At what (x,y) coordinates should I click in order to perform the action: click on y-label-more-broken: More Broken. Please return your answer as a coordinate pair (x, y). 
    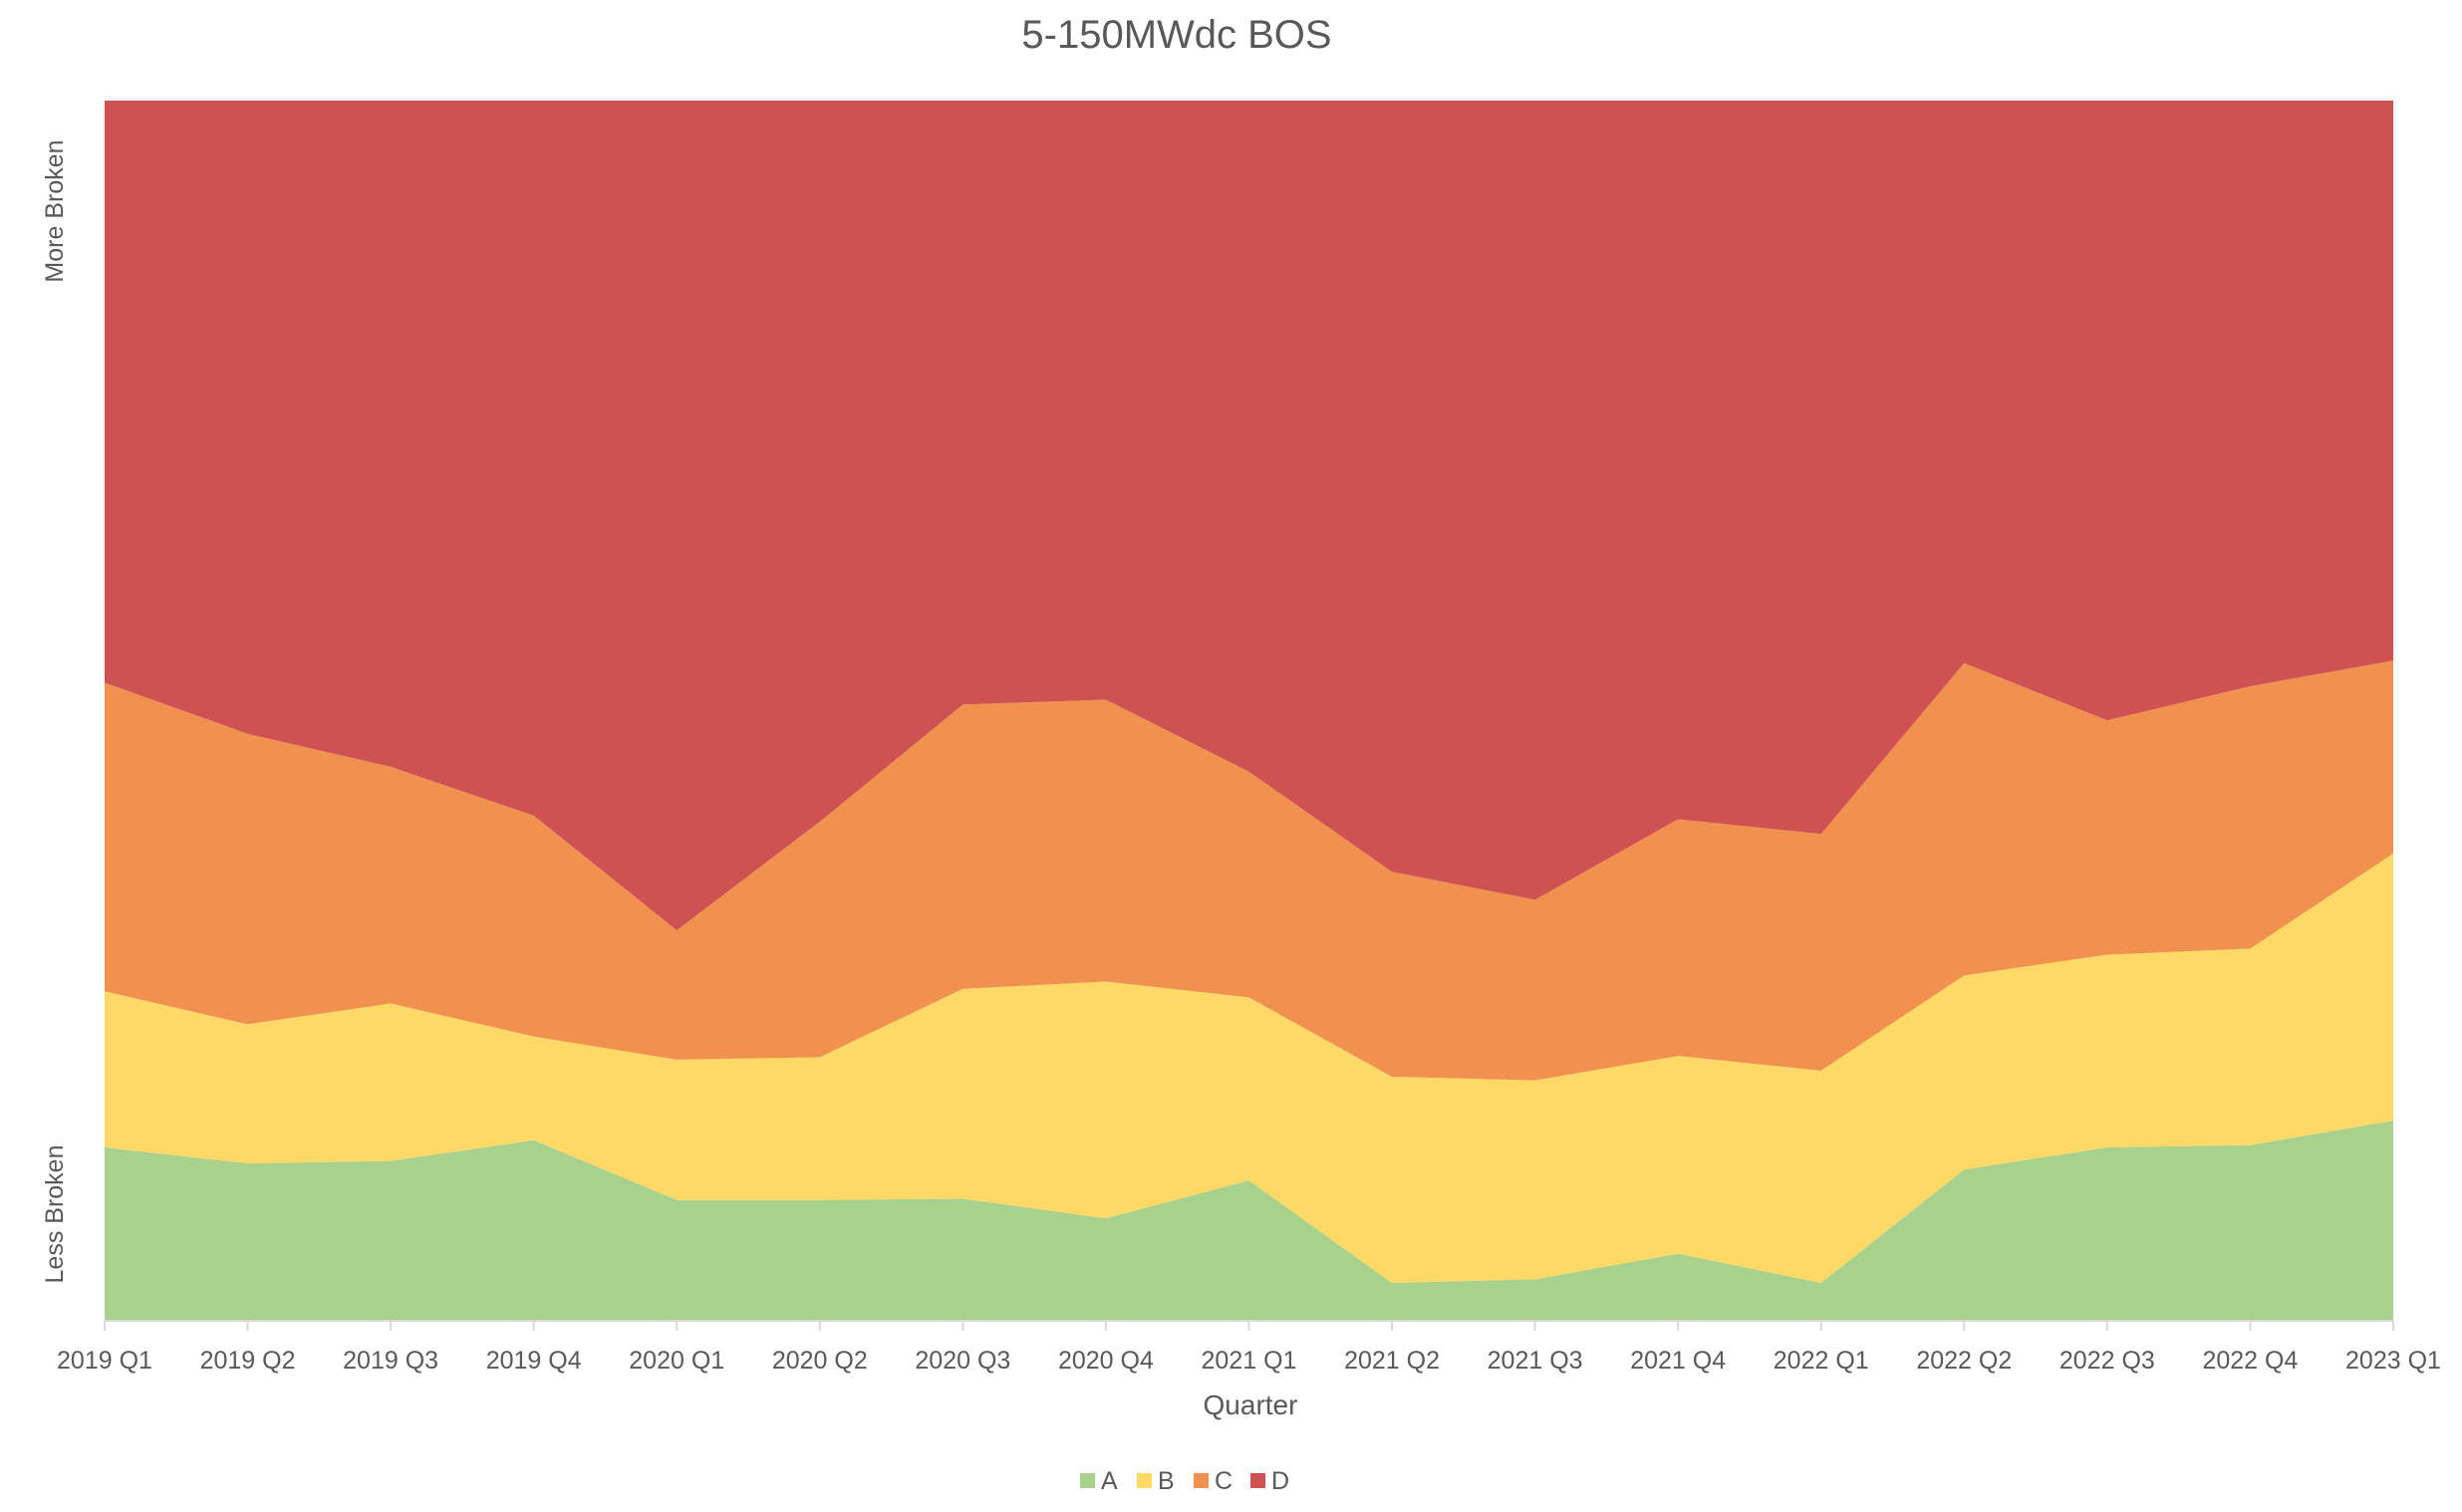
    Looking at the image, I should click on (55, 210).